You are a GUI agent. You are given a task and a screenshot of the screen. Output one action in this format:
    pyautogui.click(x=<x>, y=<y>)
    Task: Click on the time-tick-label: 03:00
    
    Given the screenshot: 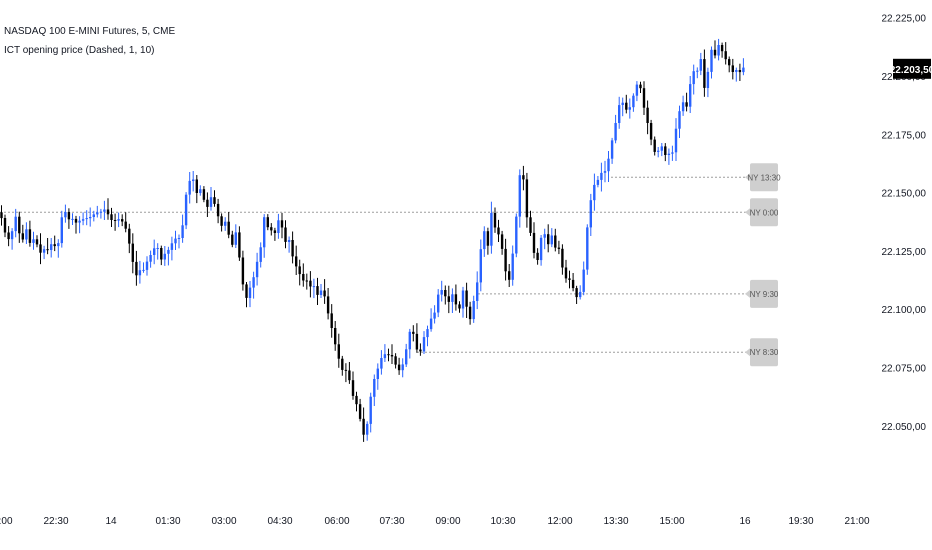 What is the action you would take?
    pyautogui.click(x=223, y=521)
    